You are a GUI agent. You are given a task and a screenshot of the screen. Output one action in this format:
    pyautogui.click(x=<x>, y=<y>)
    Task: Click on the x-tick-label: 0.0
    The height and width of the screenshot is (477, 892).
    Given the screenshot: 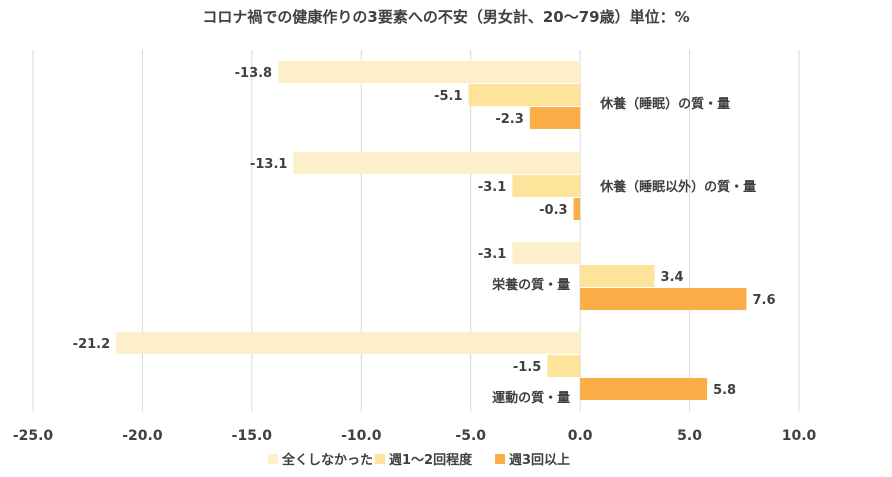 What is the action you would take?
    pyautogui.click(x=580, y=436)
    